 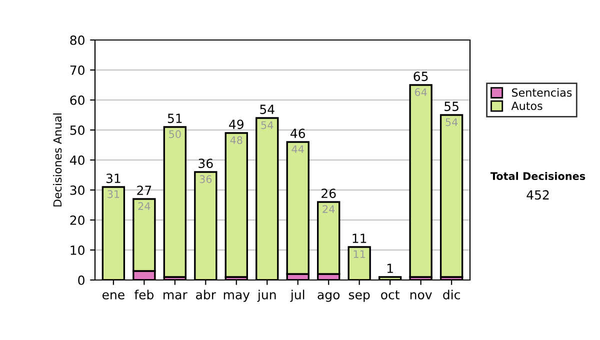 What do you see at coordinates (81, 280) in the screenshot?
I see `y-tick-label: 0` at bounding box center [81, 280].